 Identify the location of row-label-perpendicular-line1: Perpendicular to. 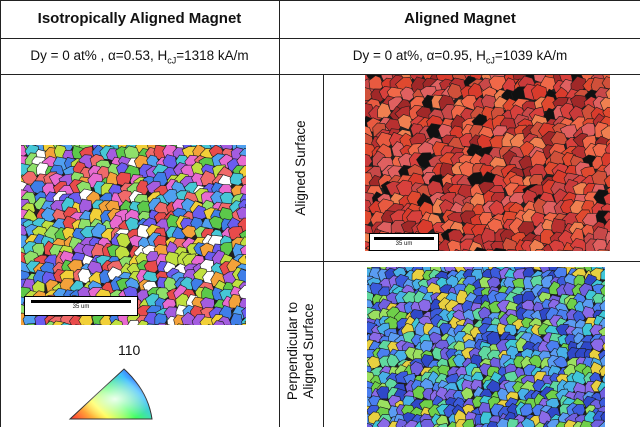
(292, 351).